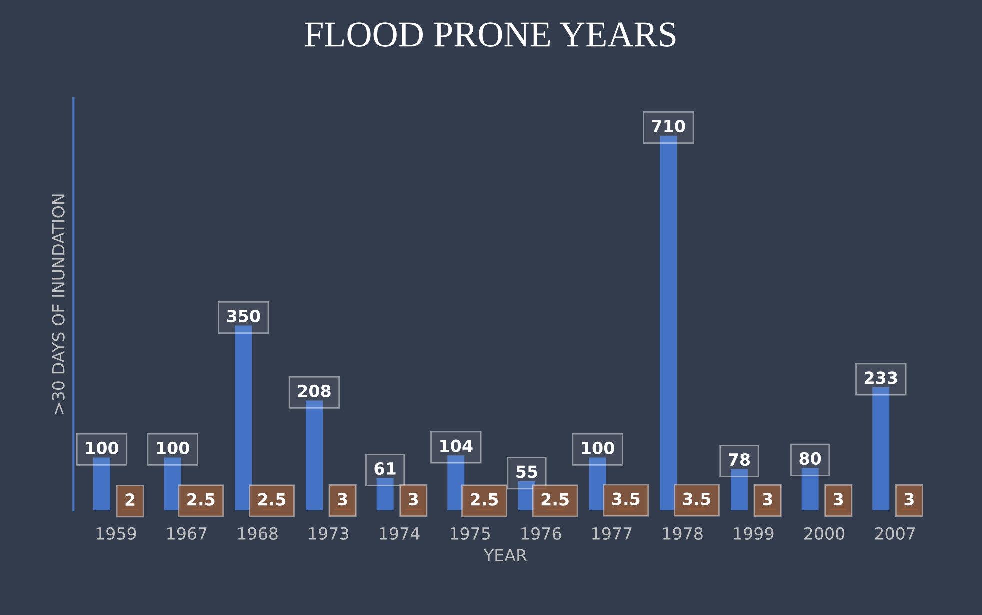 Image resolution: width=982 pixels, height=615 pixels. Describe the element at coordinates (258, 533) in the screenshot. I see `x-tick-label: 1968` at that location.